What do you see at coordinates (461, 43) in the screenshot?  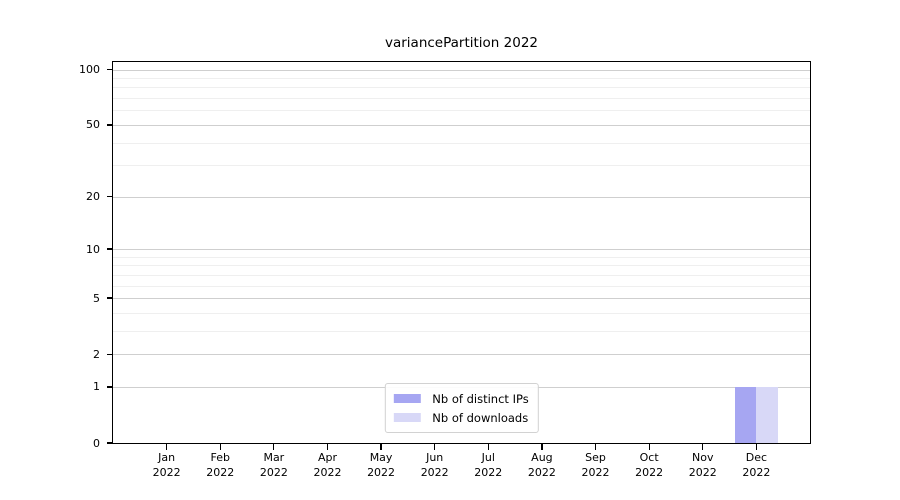 I see `chart-title: variancePartition 2022` at bounding box center [461, 43].